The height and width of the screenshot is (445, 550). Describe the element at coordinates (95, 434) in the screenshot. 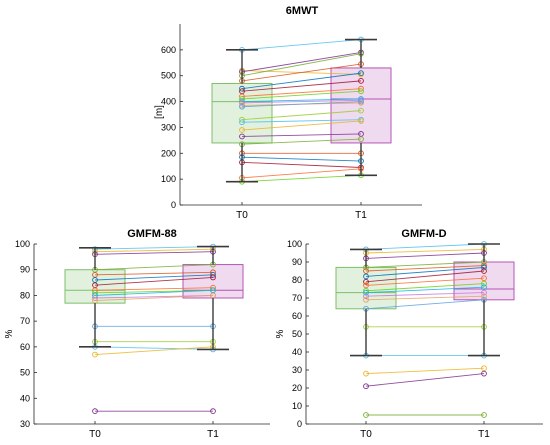

I see `x-tick-label: T0` at that location.